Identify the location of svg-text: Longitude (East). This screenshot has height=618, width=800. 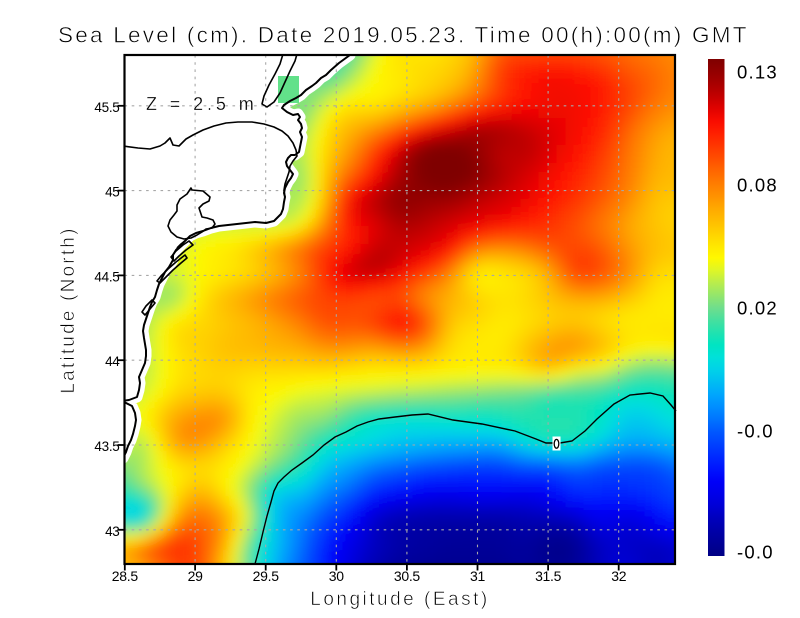
(399, 599).